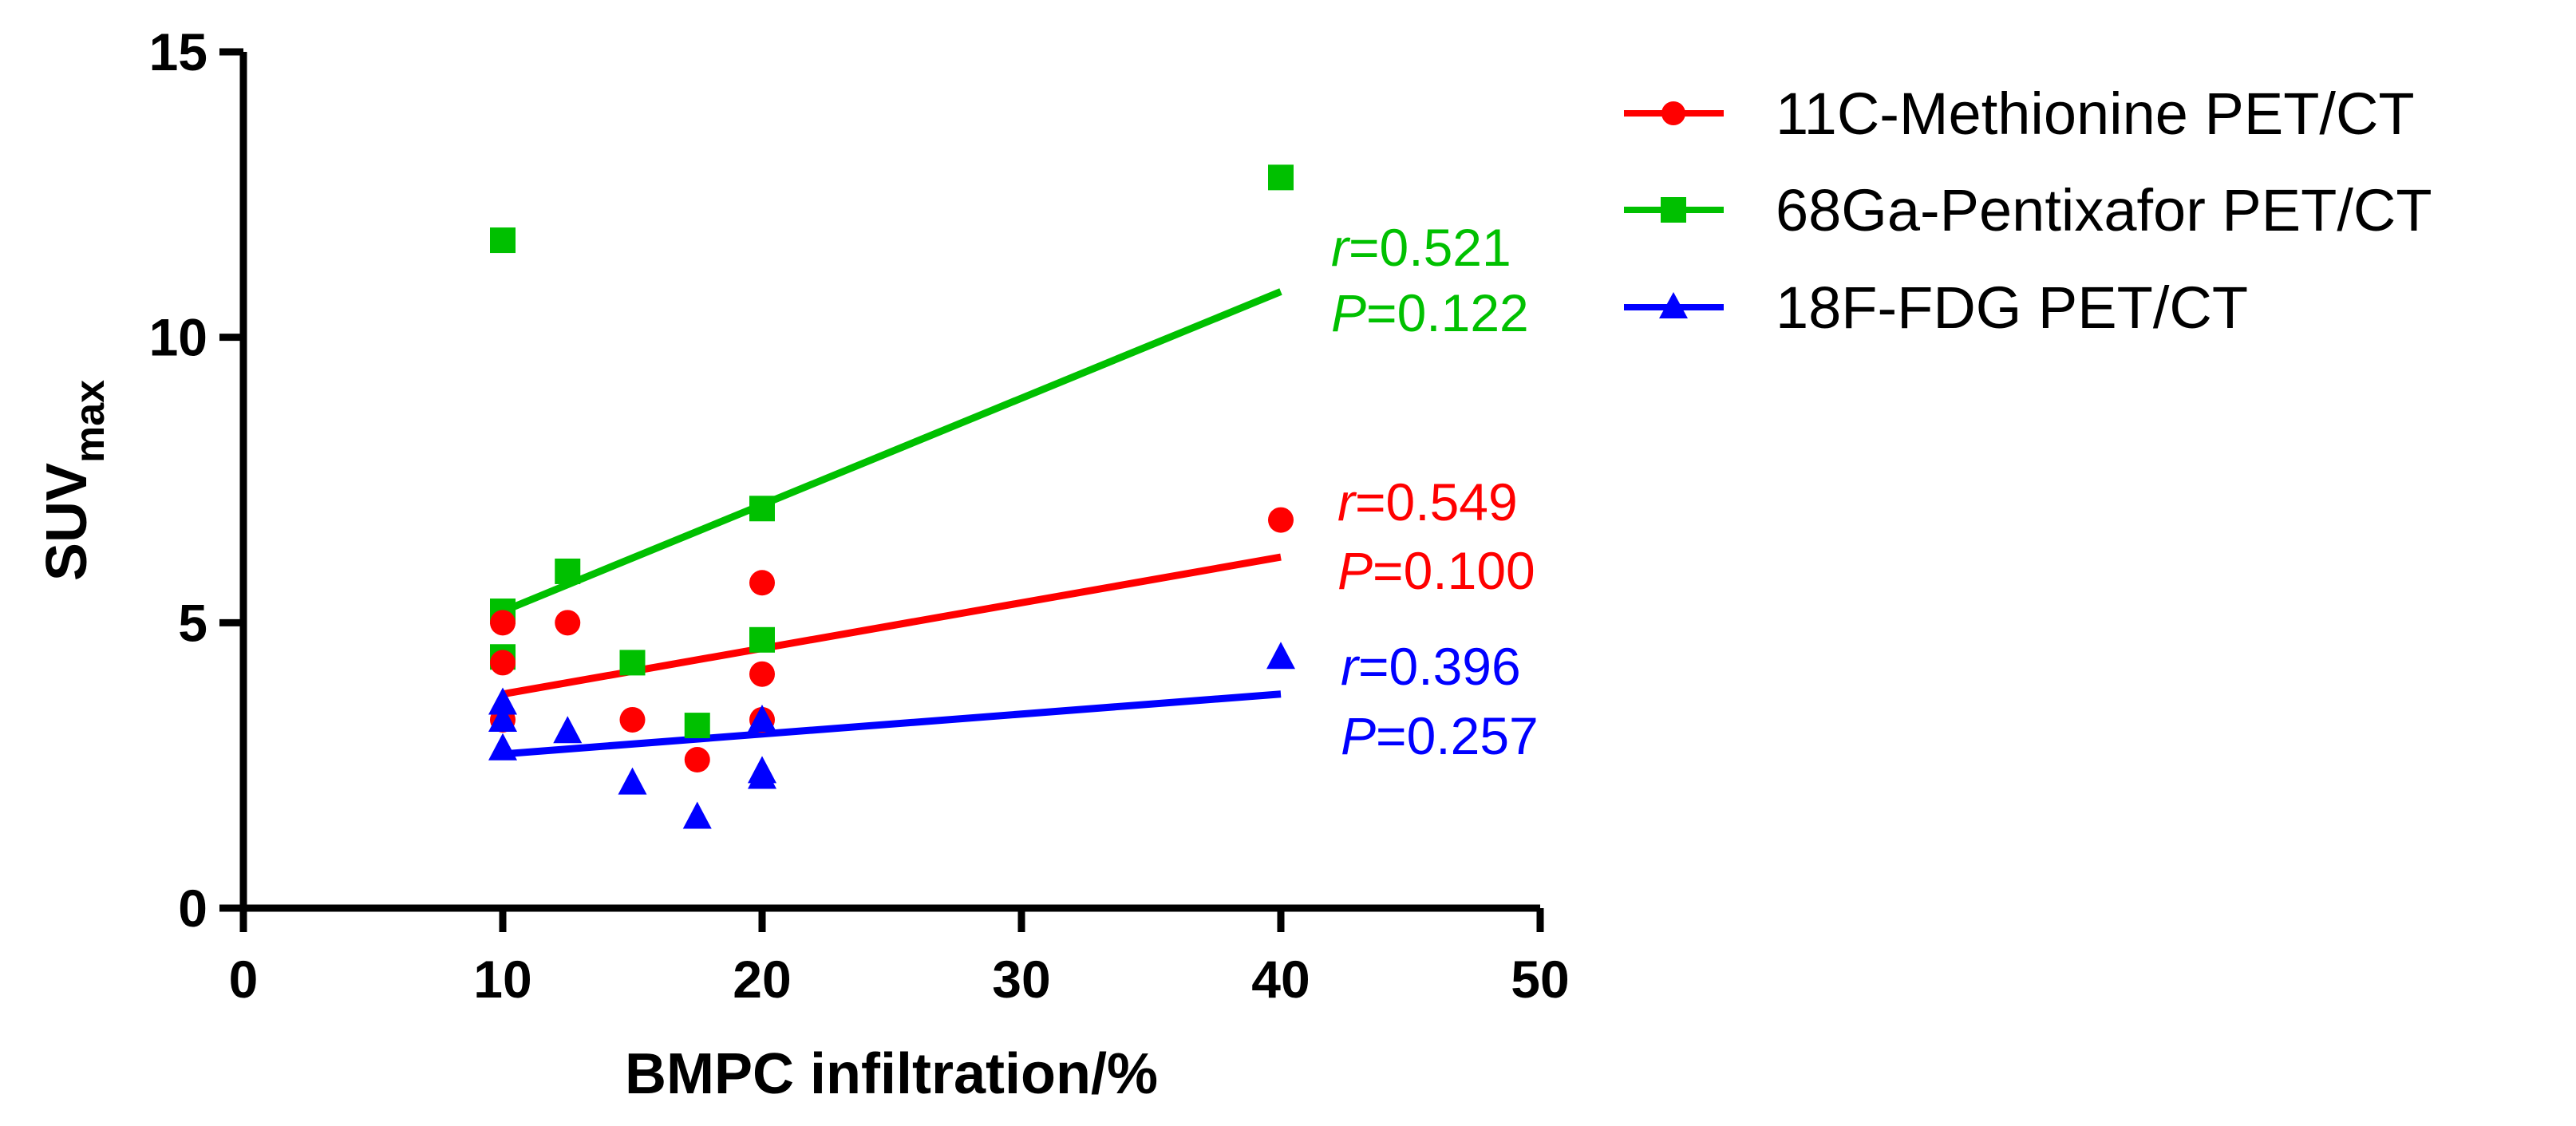  What do you see at coordinates (1673, 113) in the screenshot?
I see `legend-marker-methionine` at bounding box center [1673, 113].